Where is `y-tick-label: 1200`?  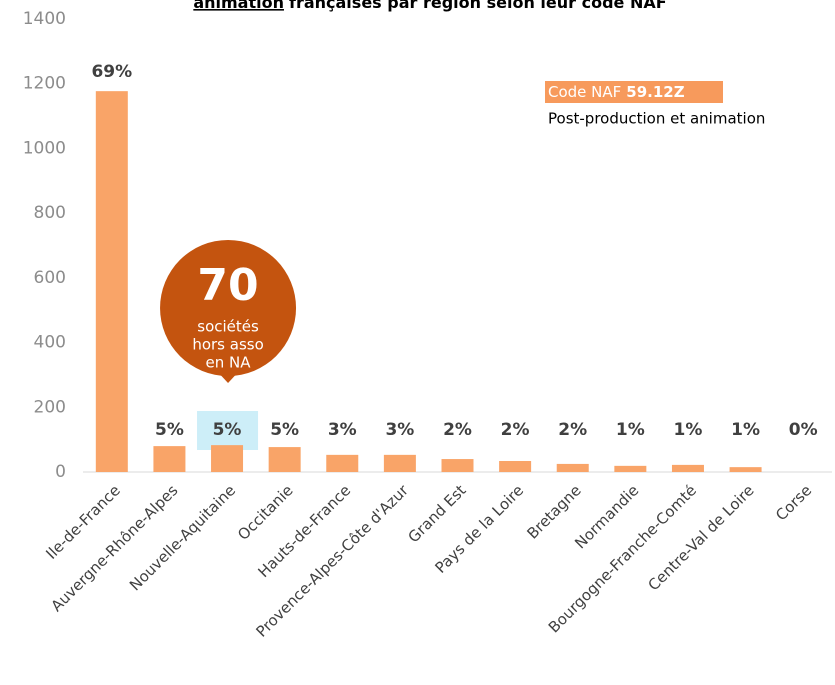 y-tick-label: 1200 is located at coordinates (44, 84).